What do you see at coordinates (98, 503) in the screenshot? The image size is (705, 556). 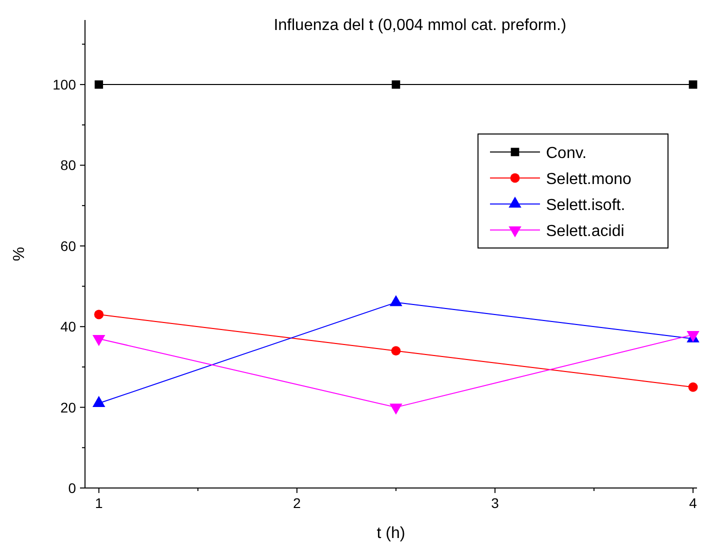 I see `x-tick-label: 1` at bounding box center [98, 503].